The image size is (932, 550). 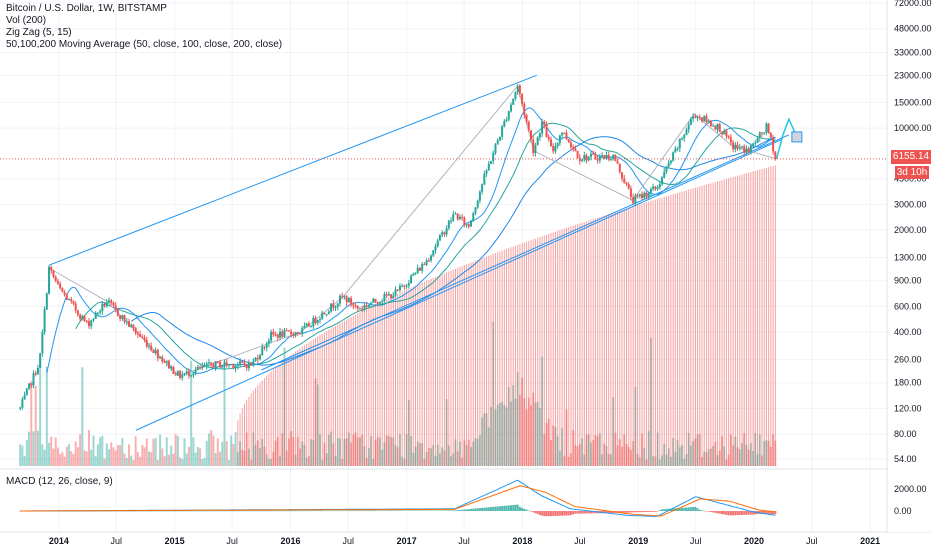 I want to click on macd-legend: MACD (12, 26, close, 9), so click(x=59, y=481).